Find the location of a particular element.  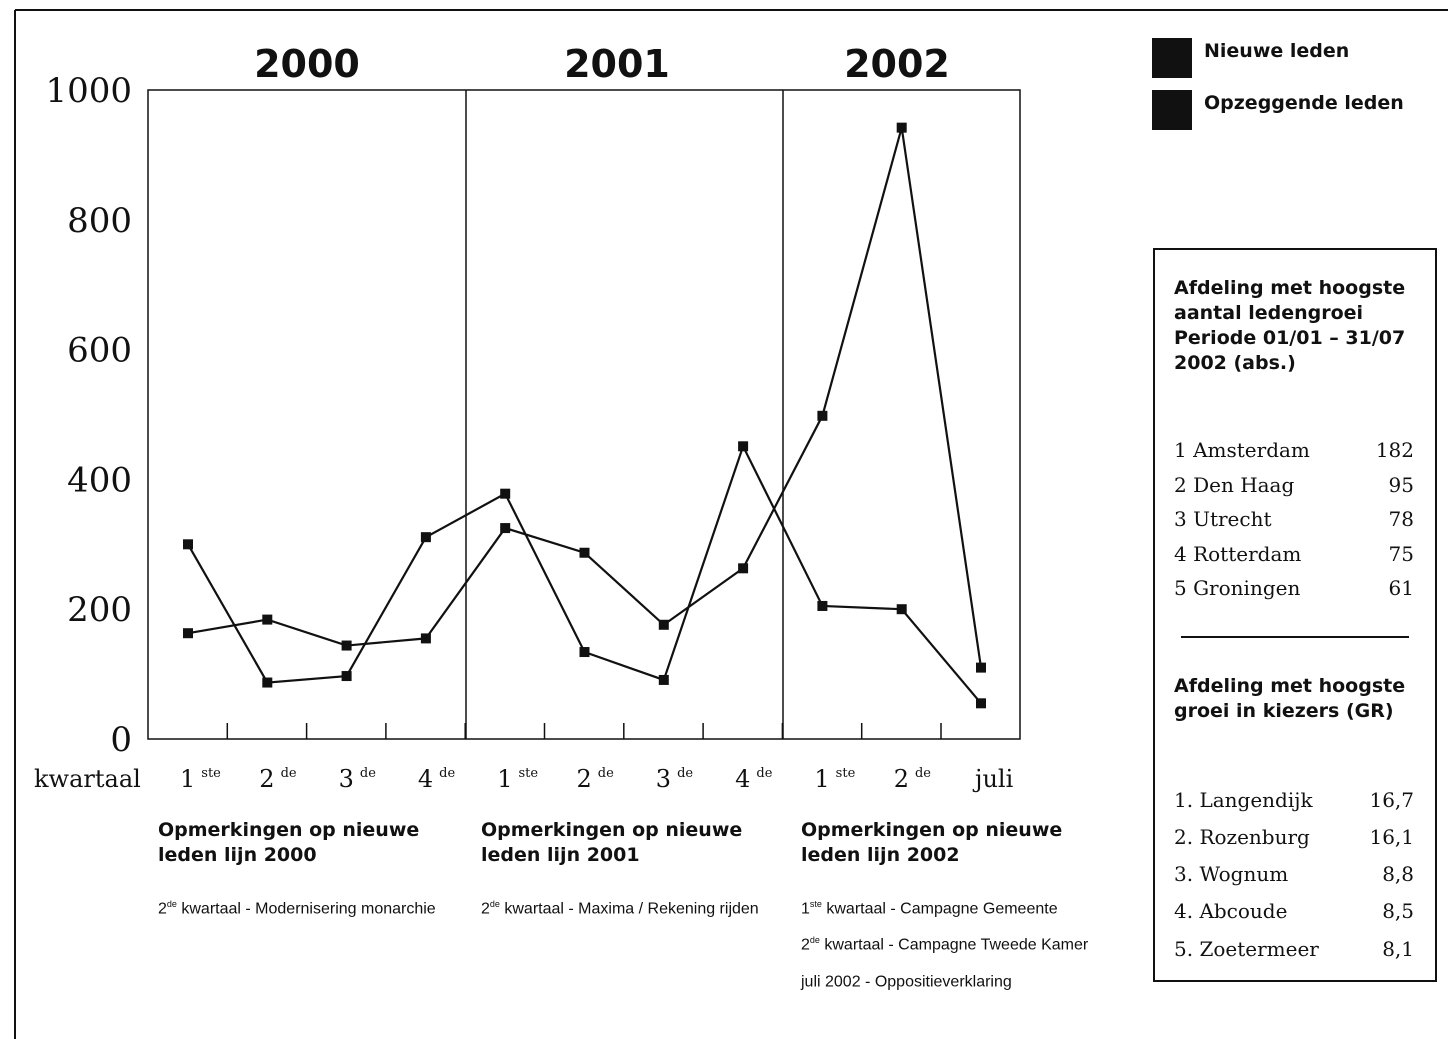

note-item: 2de kwartaal - Campagne Tweede Kamer is located at coordinates (949, 942).